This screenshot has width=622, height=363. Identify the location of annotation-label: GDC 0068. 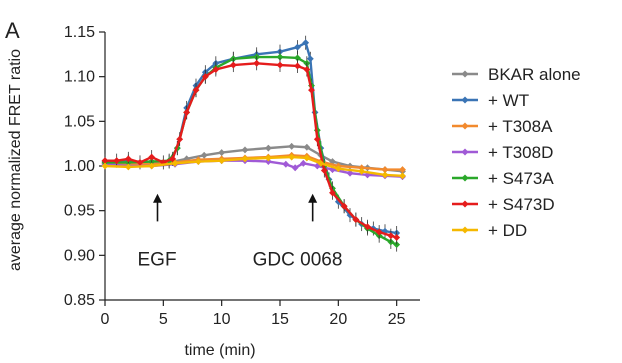
(298, 259).